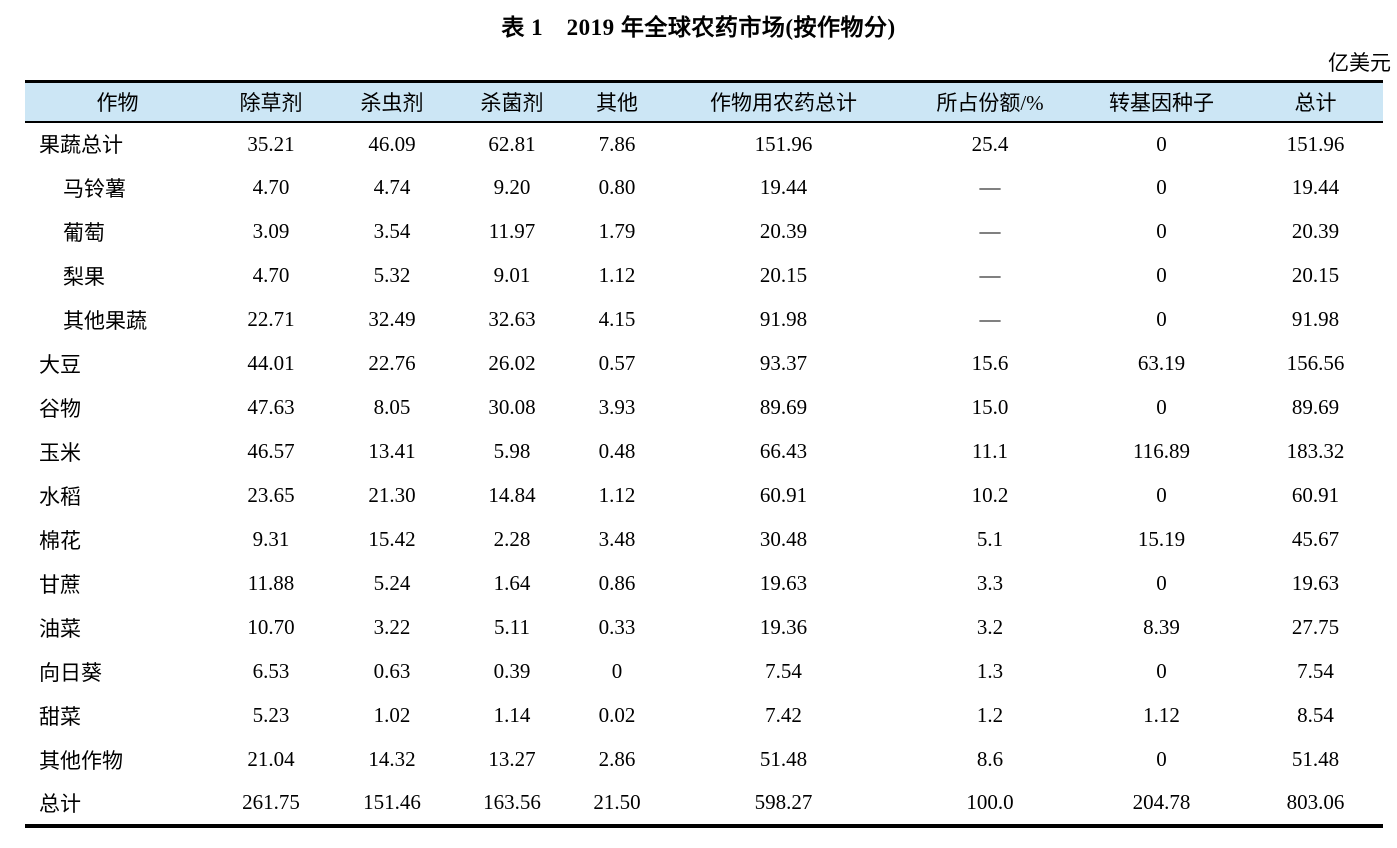 This screenshot has height=848, width=1397. I want to click on value-cell: 3.2, so click(990, 627).